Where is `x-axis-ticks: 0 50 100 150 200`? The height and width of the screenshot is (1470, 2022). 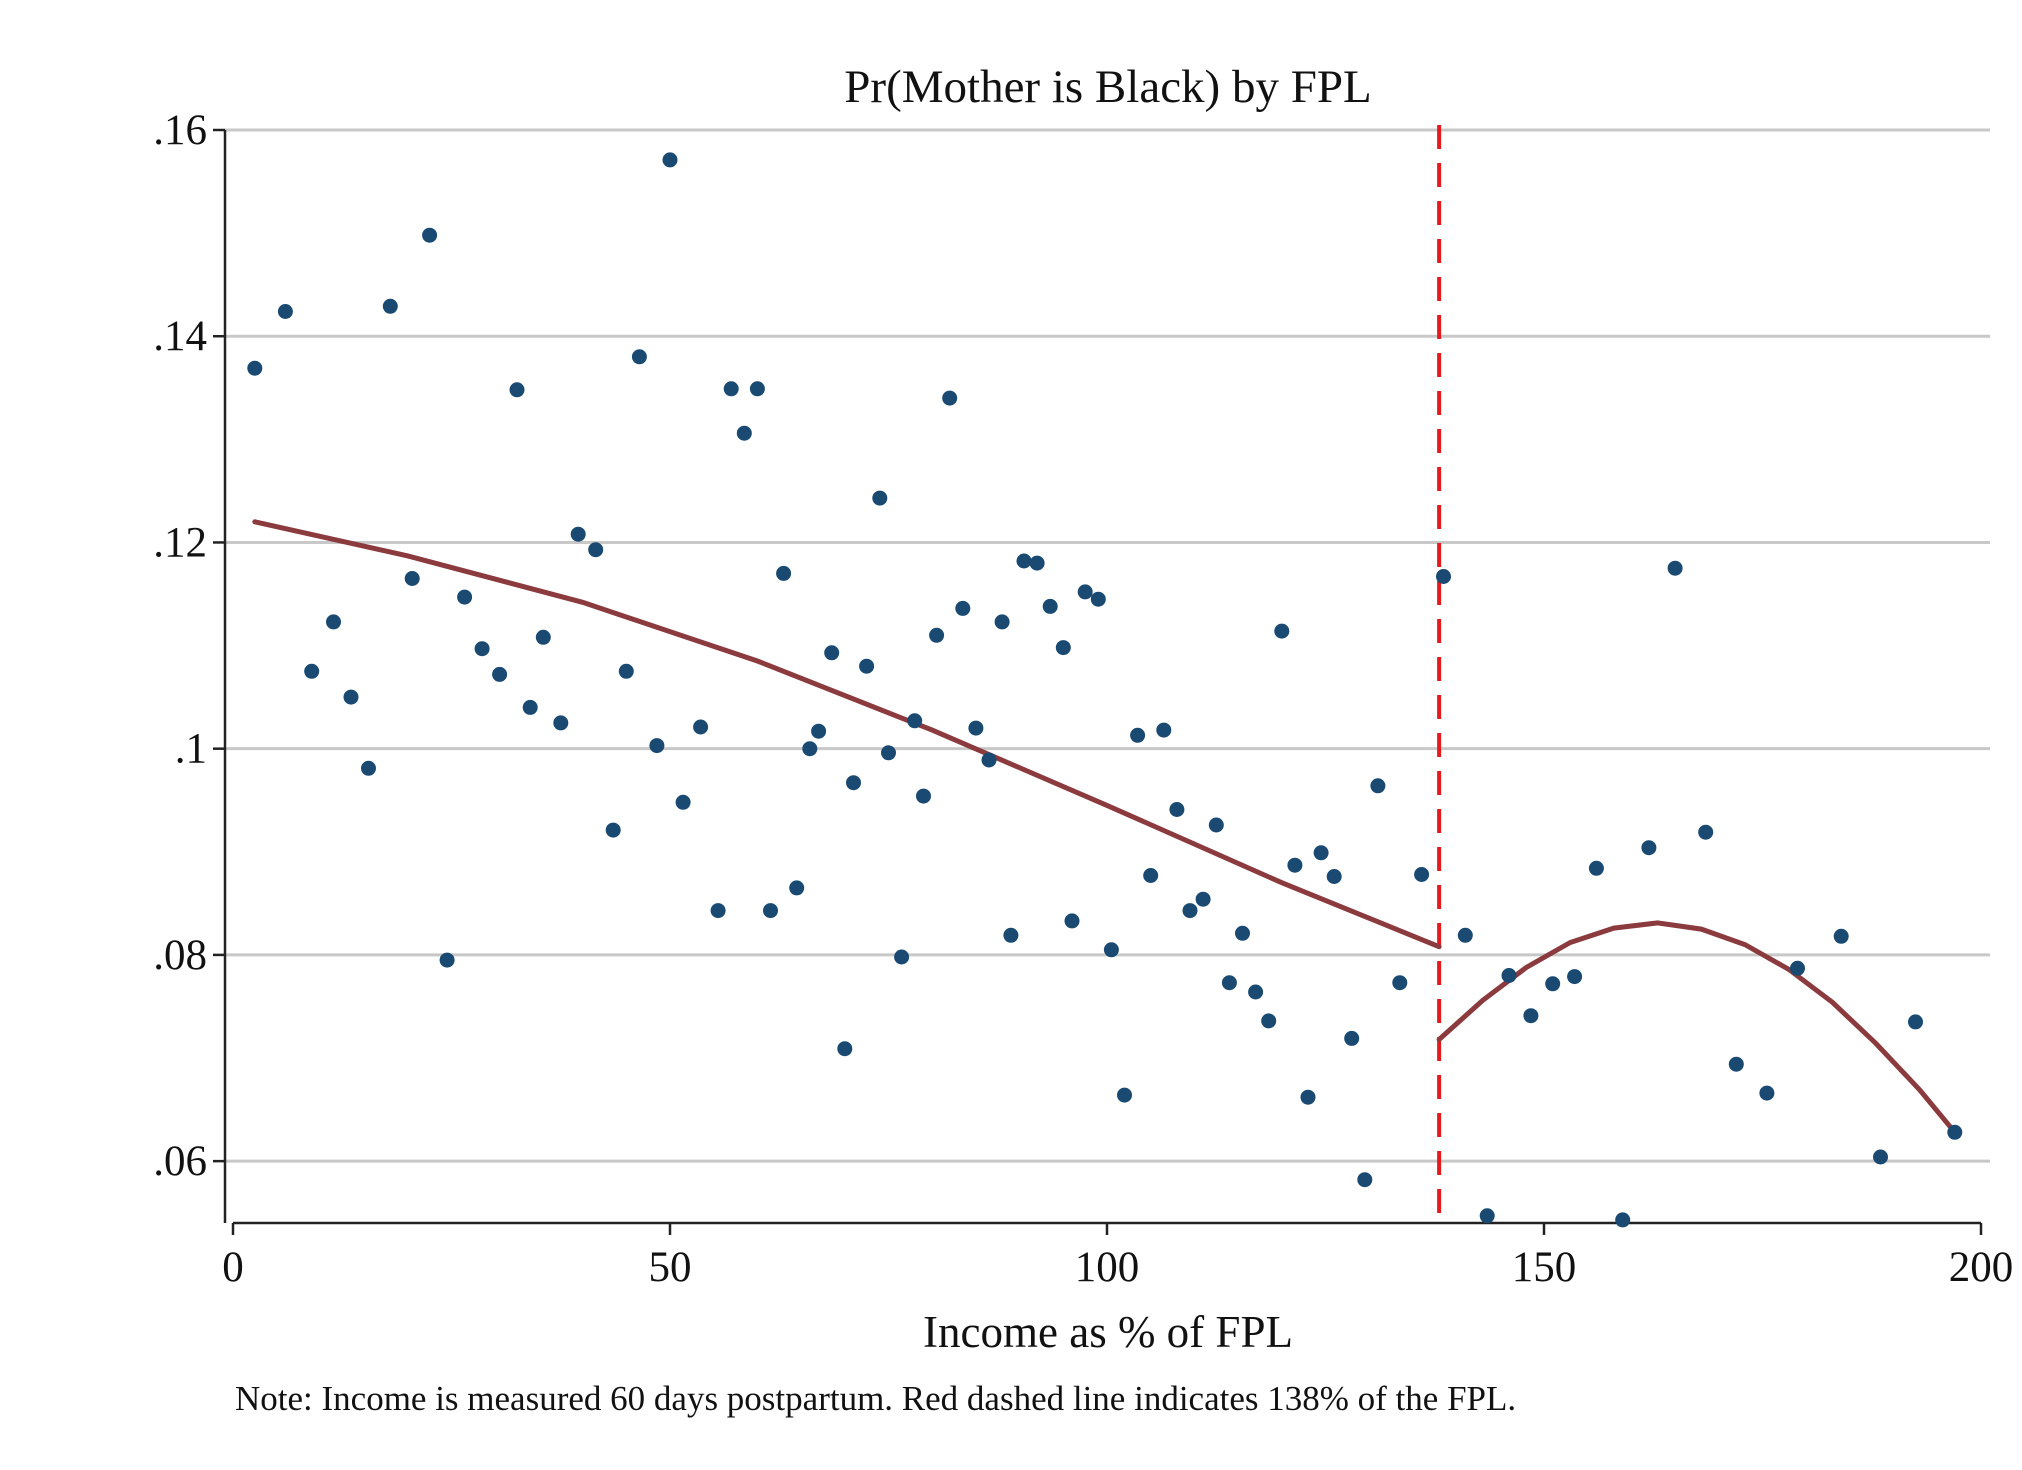
x-axis-ticks: 0 50 100 150 200 is located at coordinates (1117, 1257).